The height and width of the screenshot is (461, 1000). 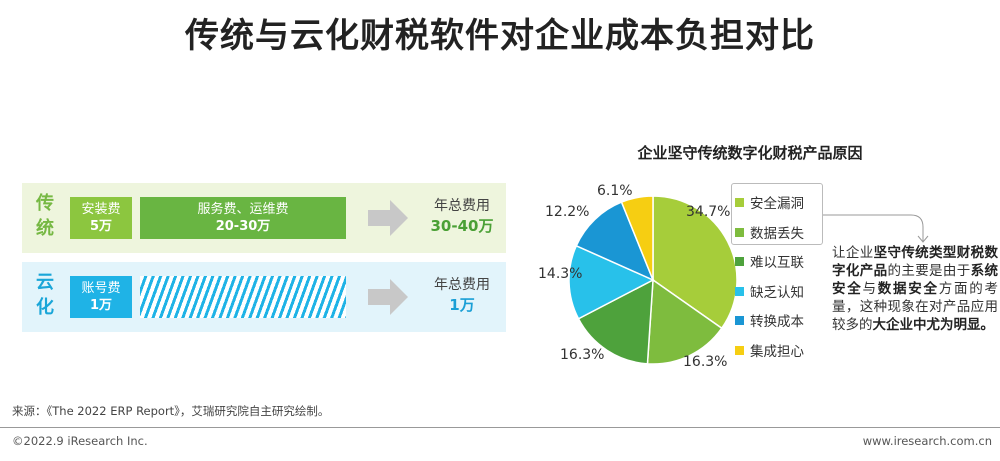 I want to click on pie-percent-label: 6.1%, so click(x=615, y=191).